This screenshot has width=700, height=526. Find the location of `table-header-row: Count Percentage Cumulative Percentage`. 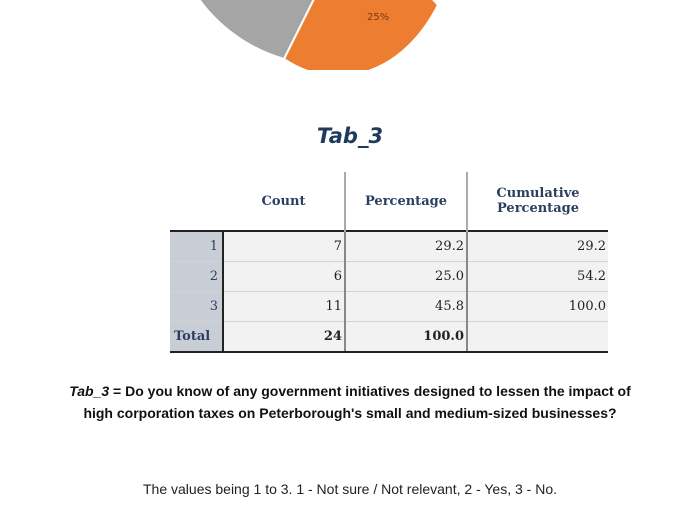

table-header-row: Count Percentage Cumulative Percentage is located at coordinates (389, 201).